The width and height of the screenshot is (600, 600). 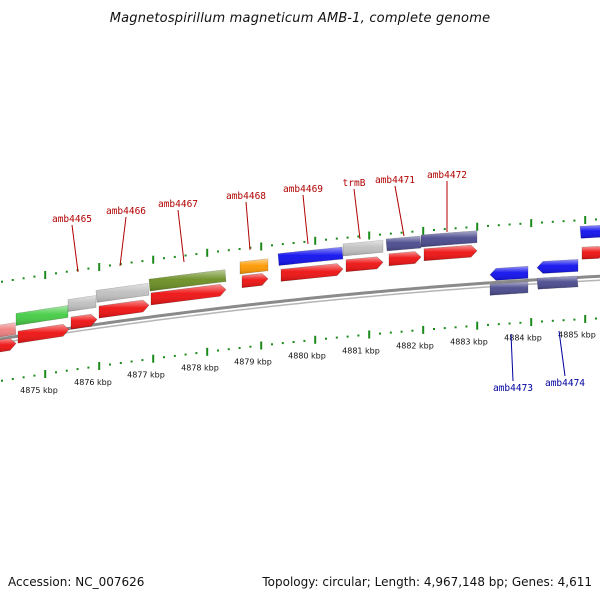 I want to click on kbp-label: 4879 kbp, so click(x=253, y=361).